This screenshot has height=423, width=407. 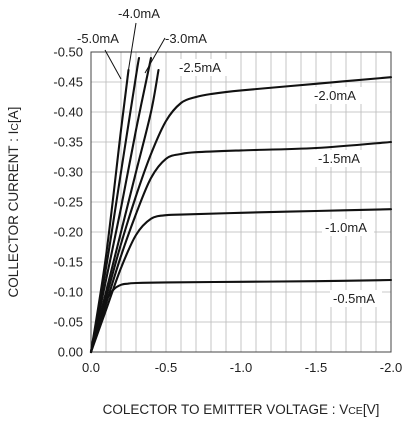 I want to click on series-label: -5.0mA, so click(x=98, y=38).